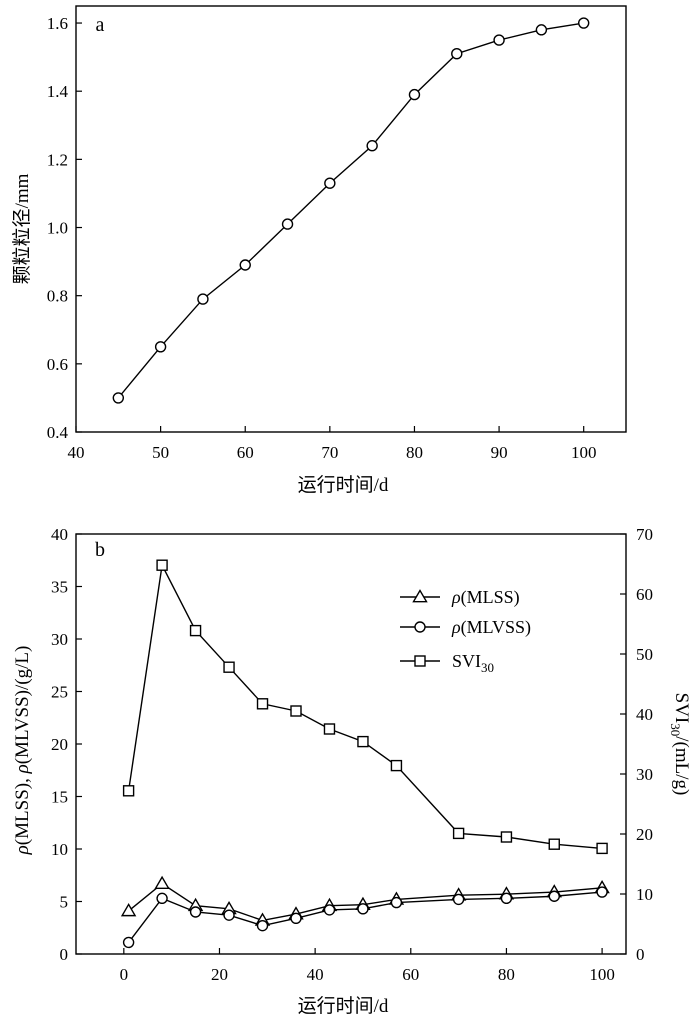 The width and height of the screenshot is (700, 1024). Describe the element at coordinates (420, 661) in the screenshot. I see `legend-svi30-marker` at that location.